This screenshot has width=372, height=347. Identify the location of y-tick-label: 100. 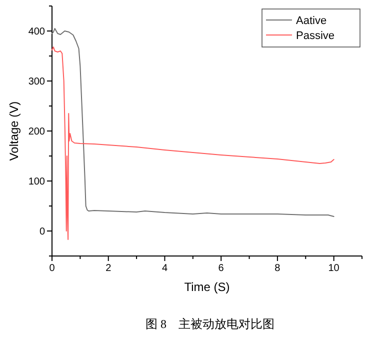
(37, 182).